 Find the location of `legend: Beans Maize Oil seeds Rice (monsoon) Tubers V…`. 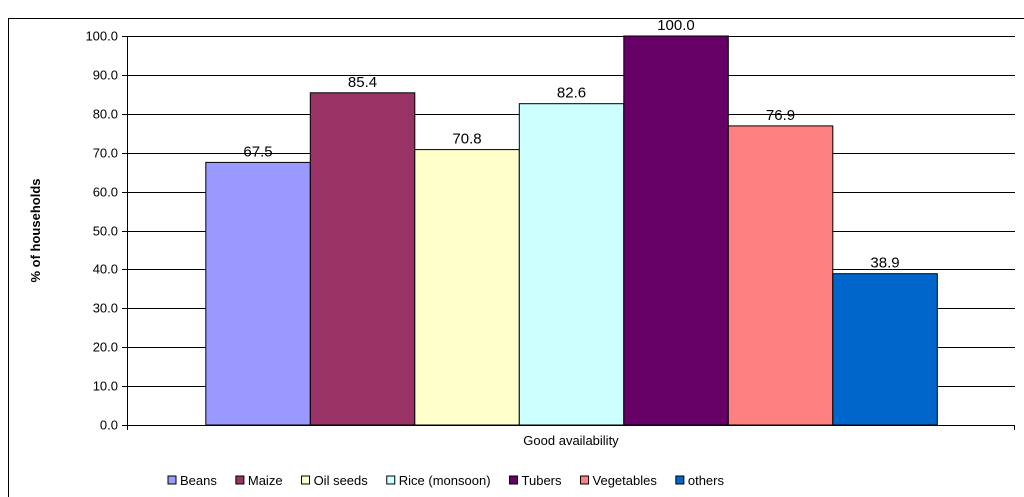

legend: Beans Maize Oil seeds Rice (monsoon) Tubers V… is located at coordinates (446, 480).